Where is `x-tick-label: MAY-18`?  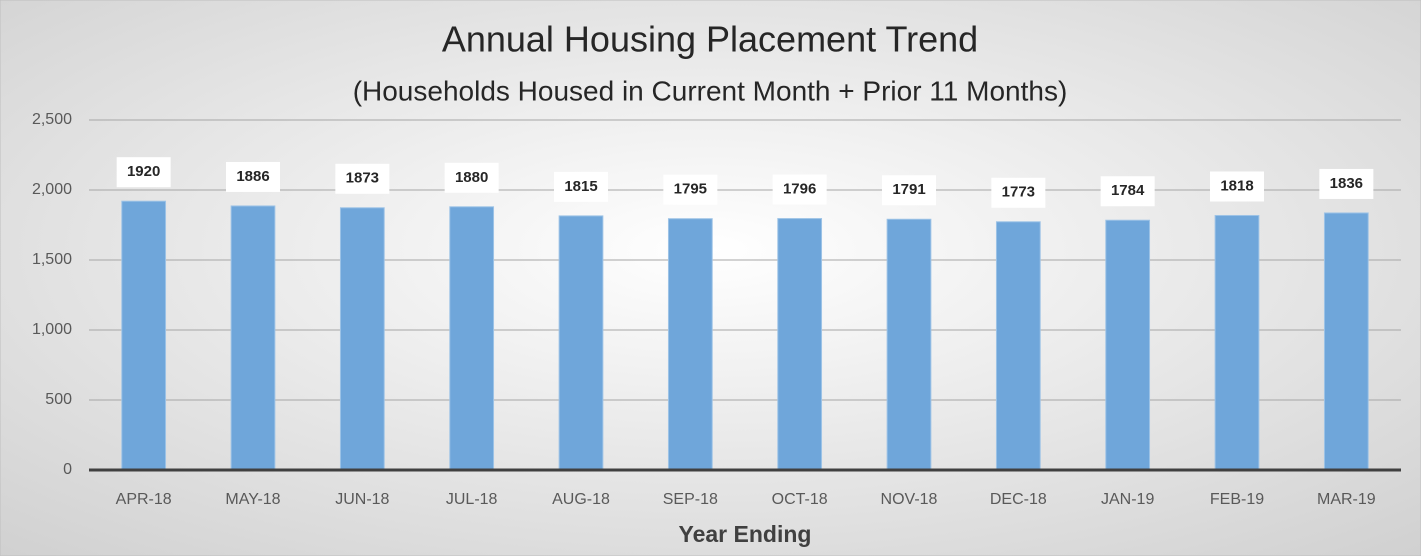
x-tick-label: MAY-18 is located at coordinates (252, 499).